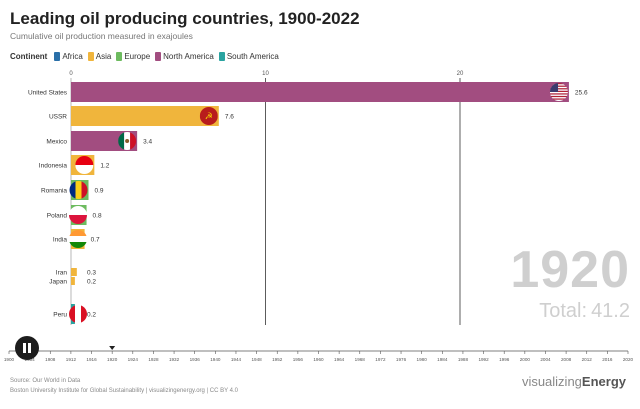 The height and width of the screenshot is (409, 640). I want to click on brand-light: visualizing, so click(551, 381).